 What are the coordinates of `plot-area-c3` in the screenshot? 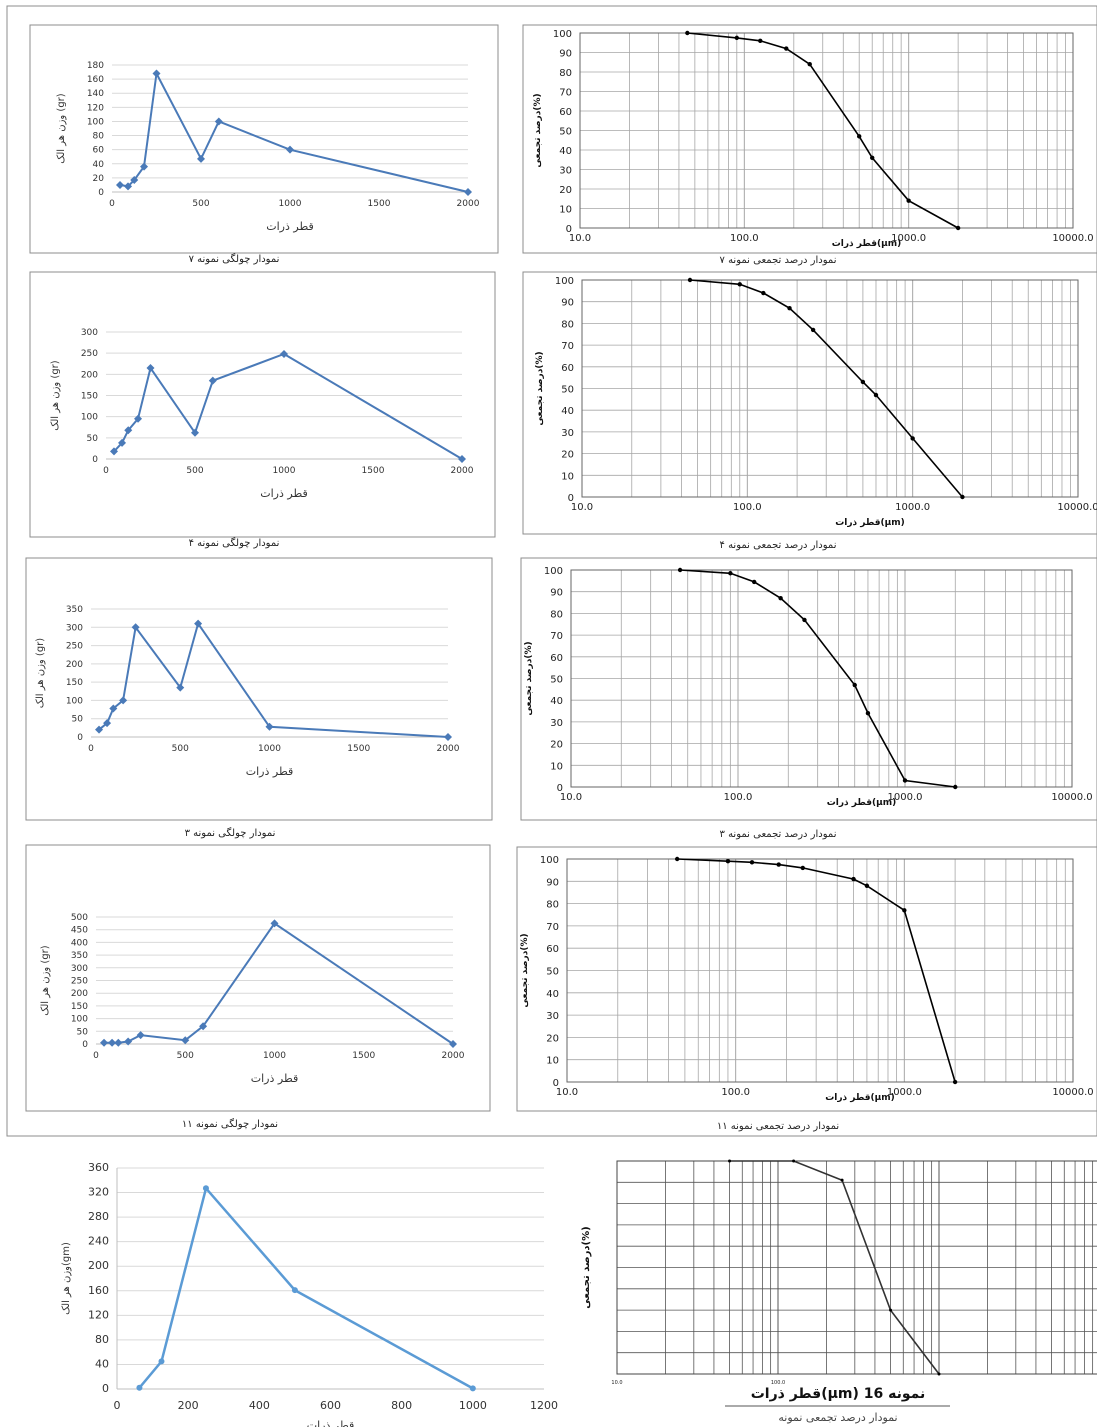 It's located at (821, 678).